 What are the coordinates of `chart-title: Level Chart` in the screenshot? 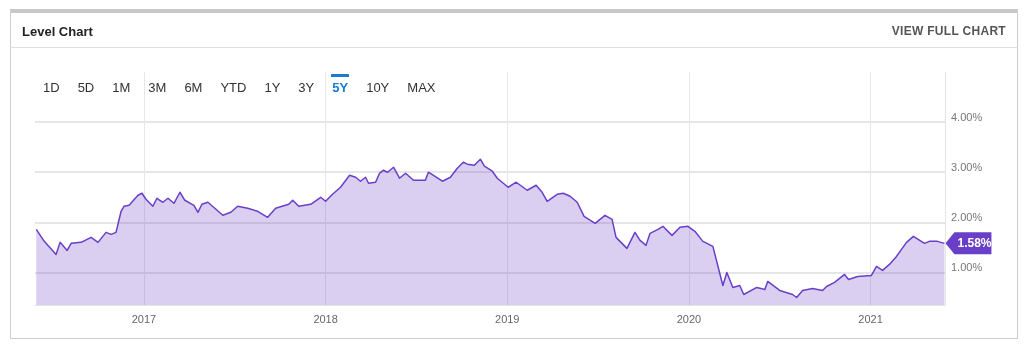 It's located at (57, 31).